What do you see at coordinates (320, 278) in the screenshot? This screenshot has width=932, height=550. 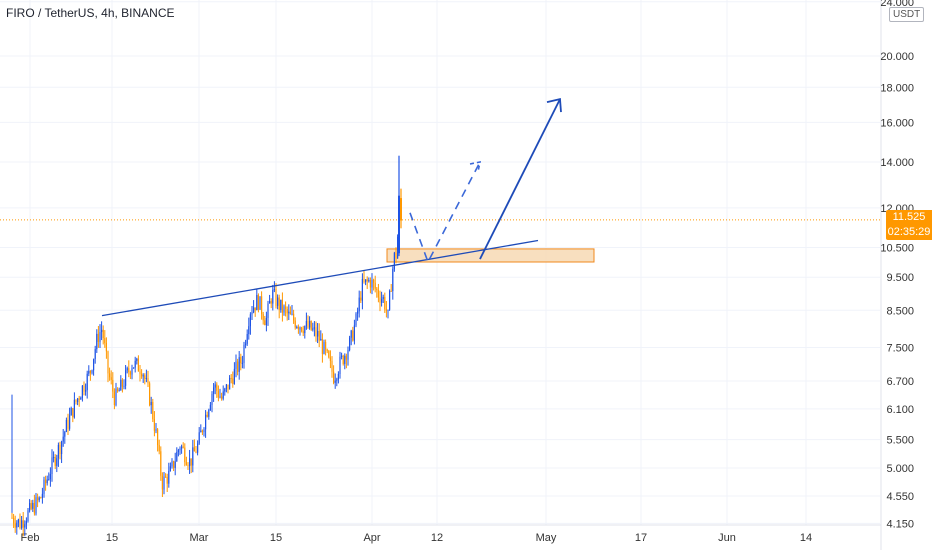 I see `resistance-trendline` at bounding box center [320, 278].